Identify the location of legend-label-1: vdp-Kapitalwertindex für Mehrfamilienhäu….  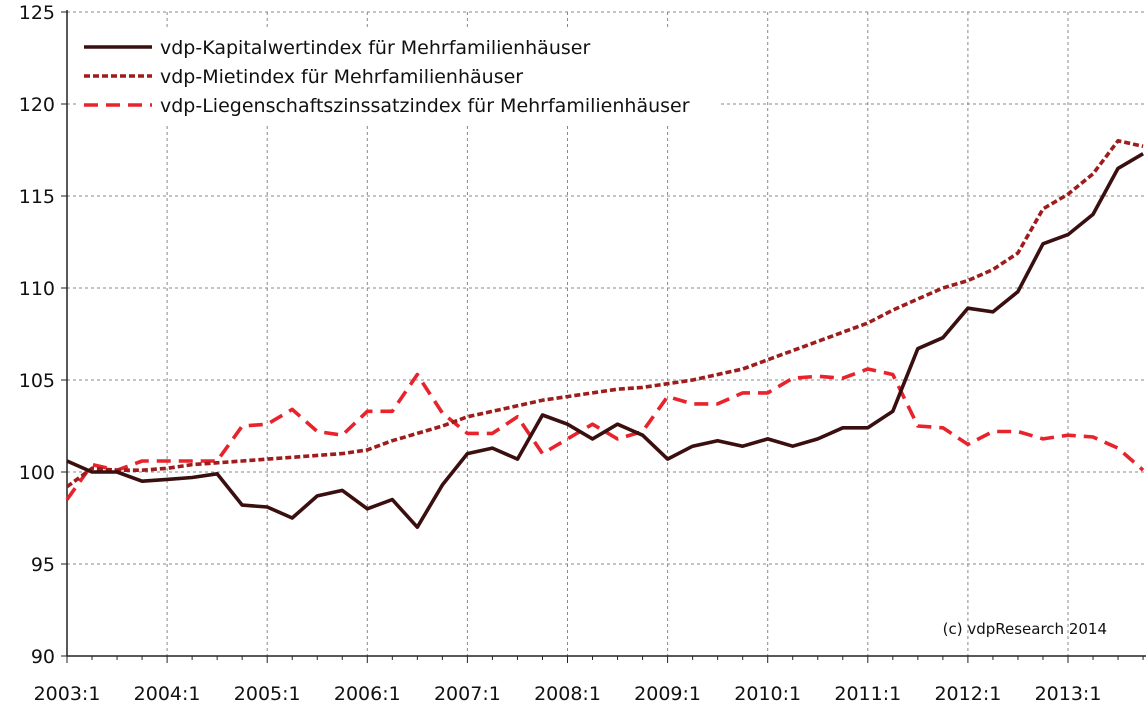
(375, 48).